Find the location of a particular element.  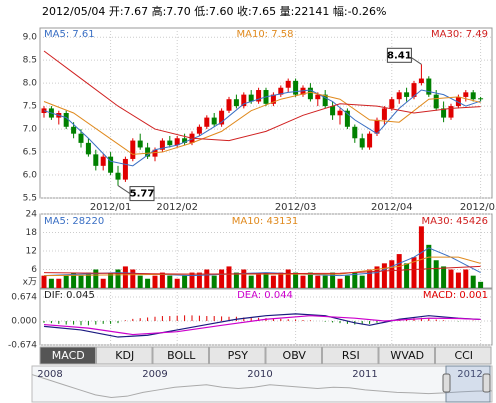

legend-entry: MACD: 0.001 is located at coordinates (455, 295).